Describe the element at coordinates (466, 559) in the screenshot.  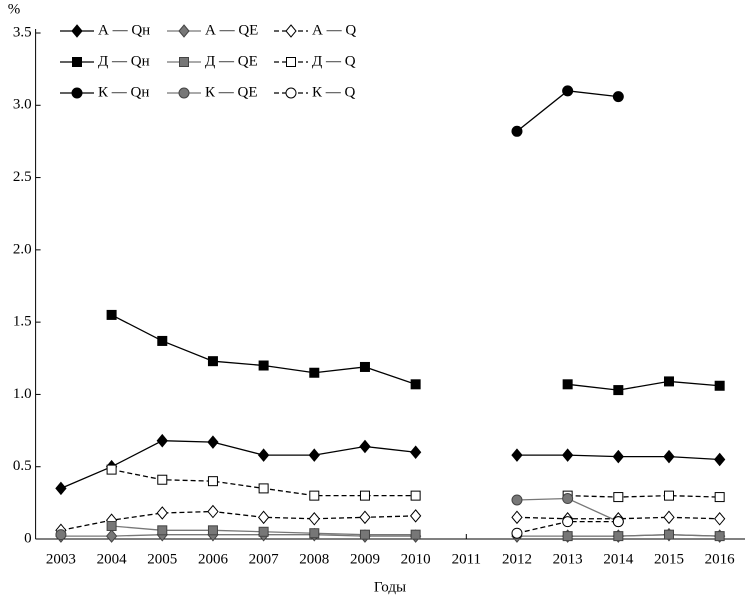
I see `x-tick-label: 2011` at that location.